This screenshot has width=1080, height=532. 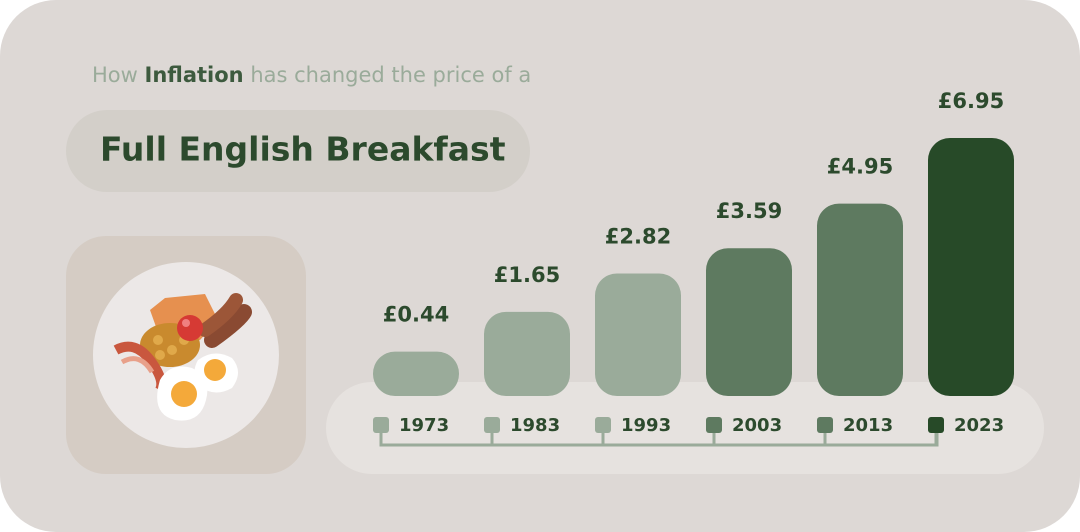 I want to click on value-label: £4.95, so click(x=860, y=167).